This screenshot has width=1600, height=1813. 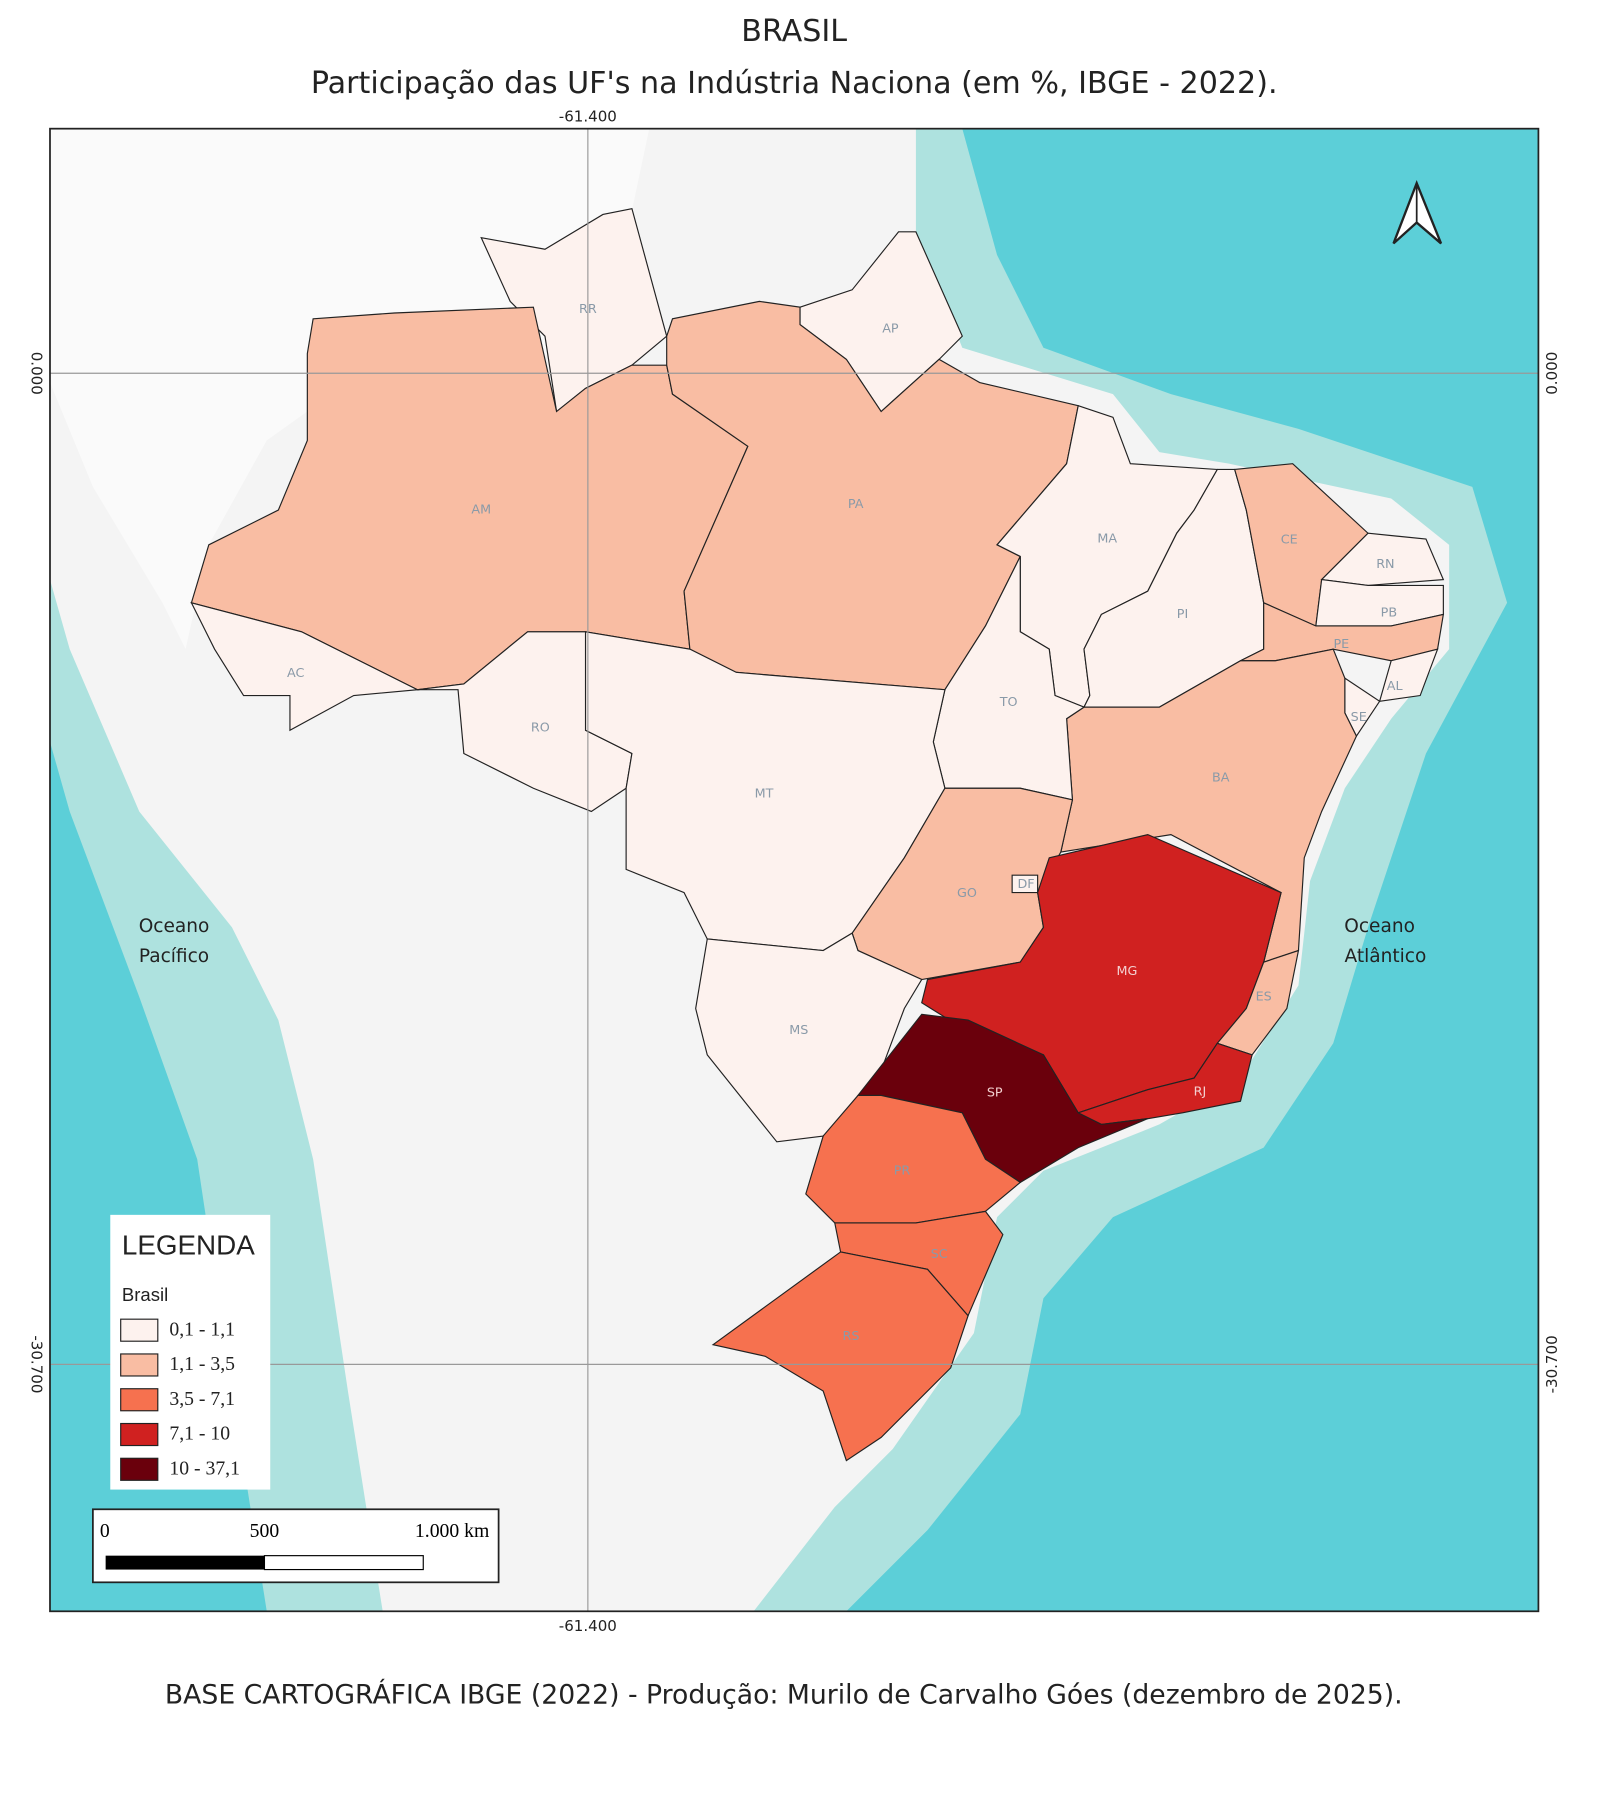 What do you see at coordinates (1385, 956) in the screenshot?
I see `ocean-label: Atlântico` at bounding box center [1385, 956].